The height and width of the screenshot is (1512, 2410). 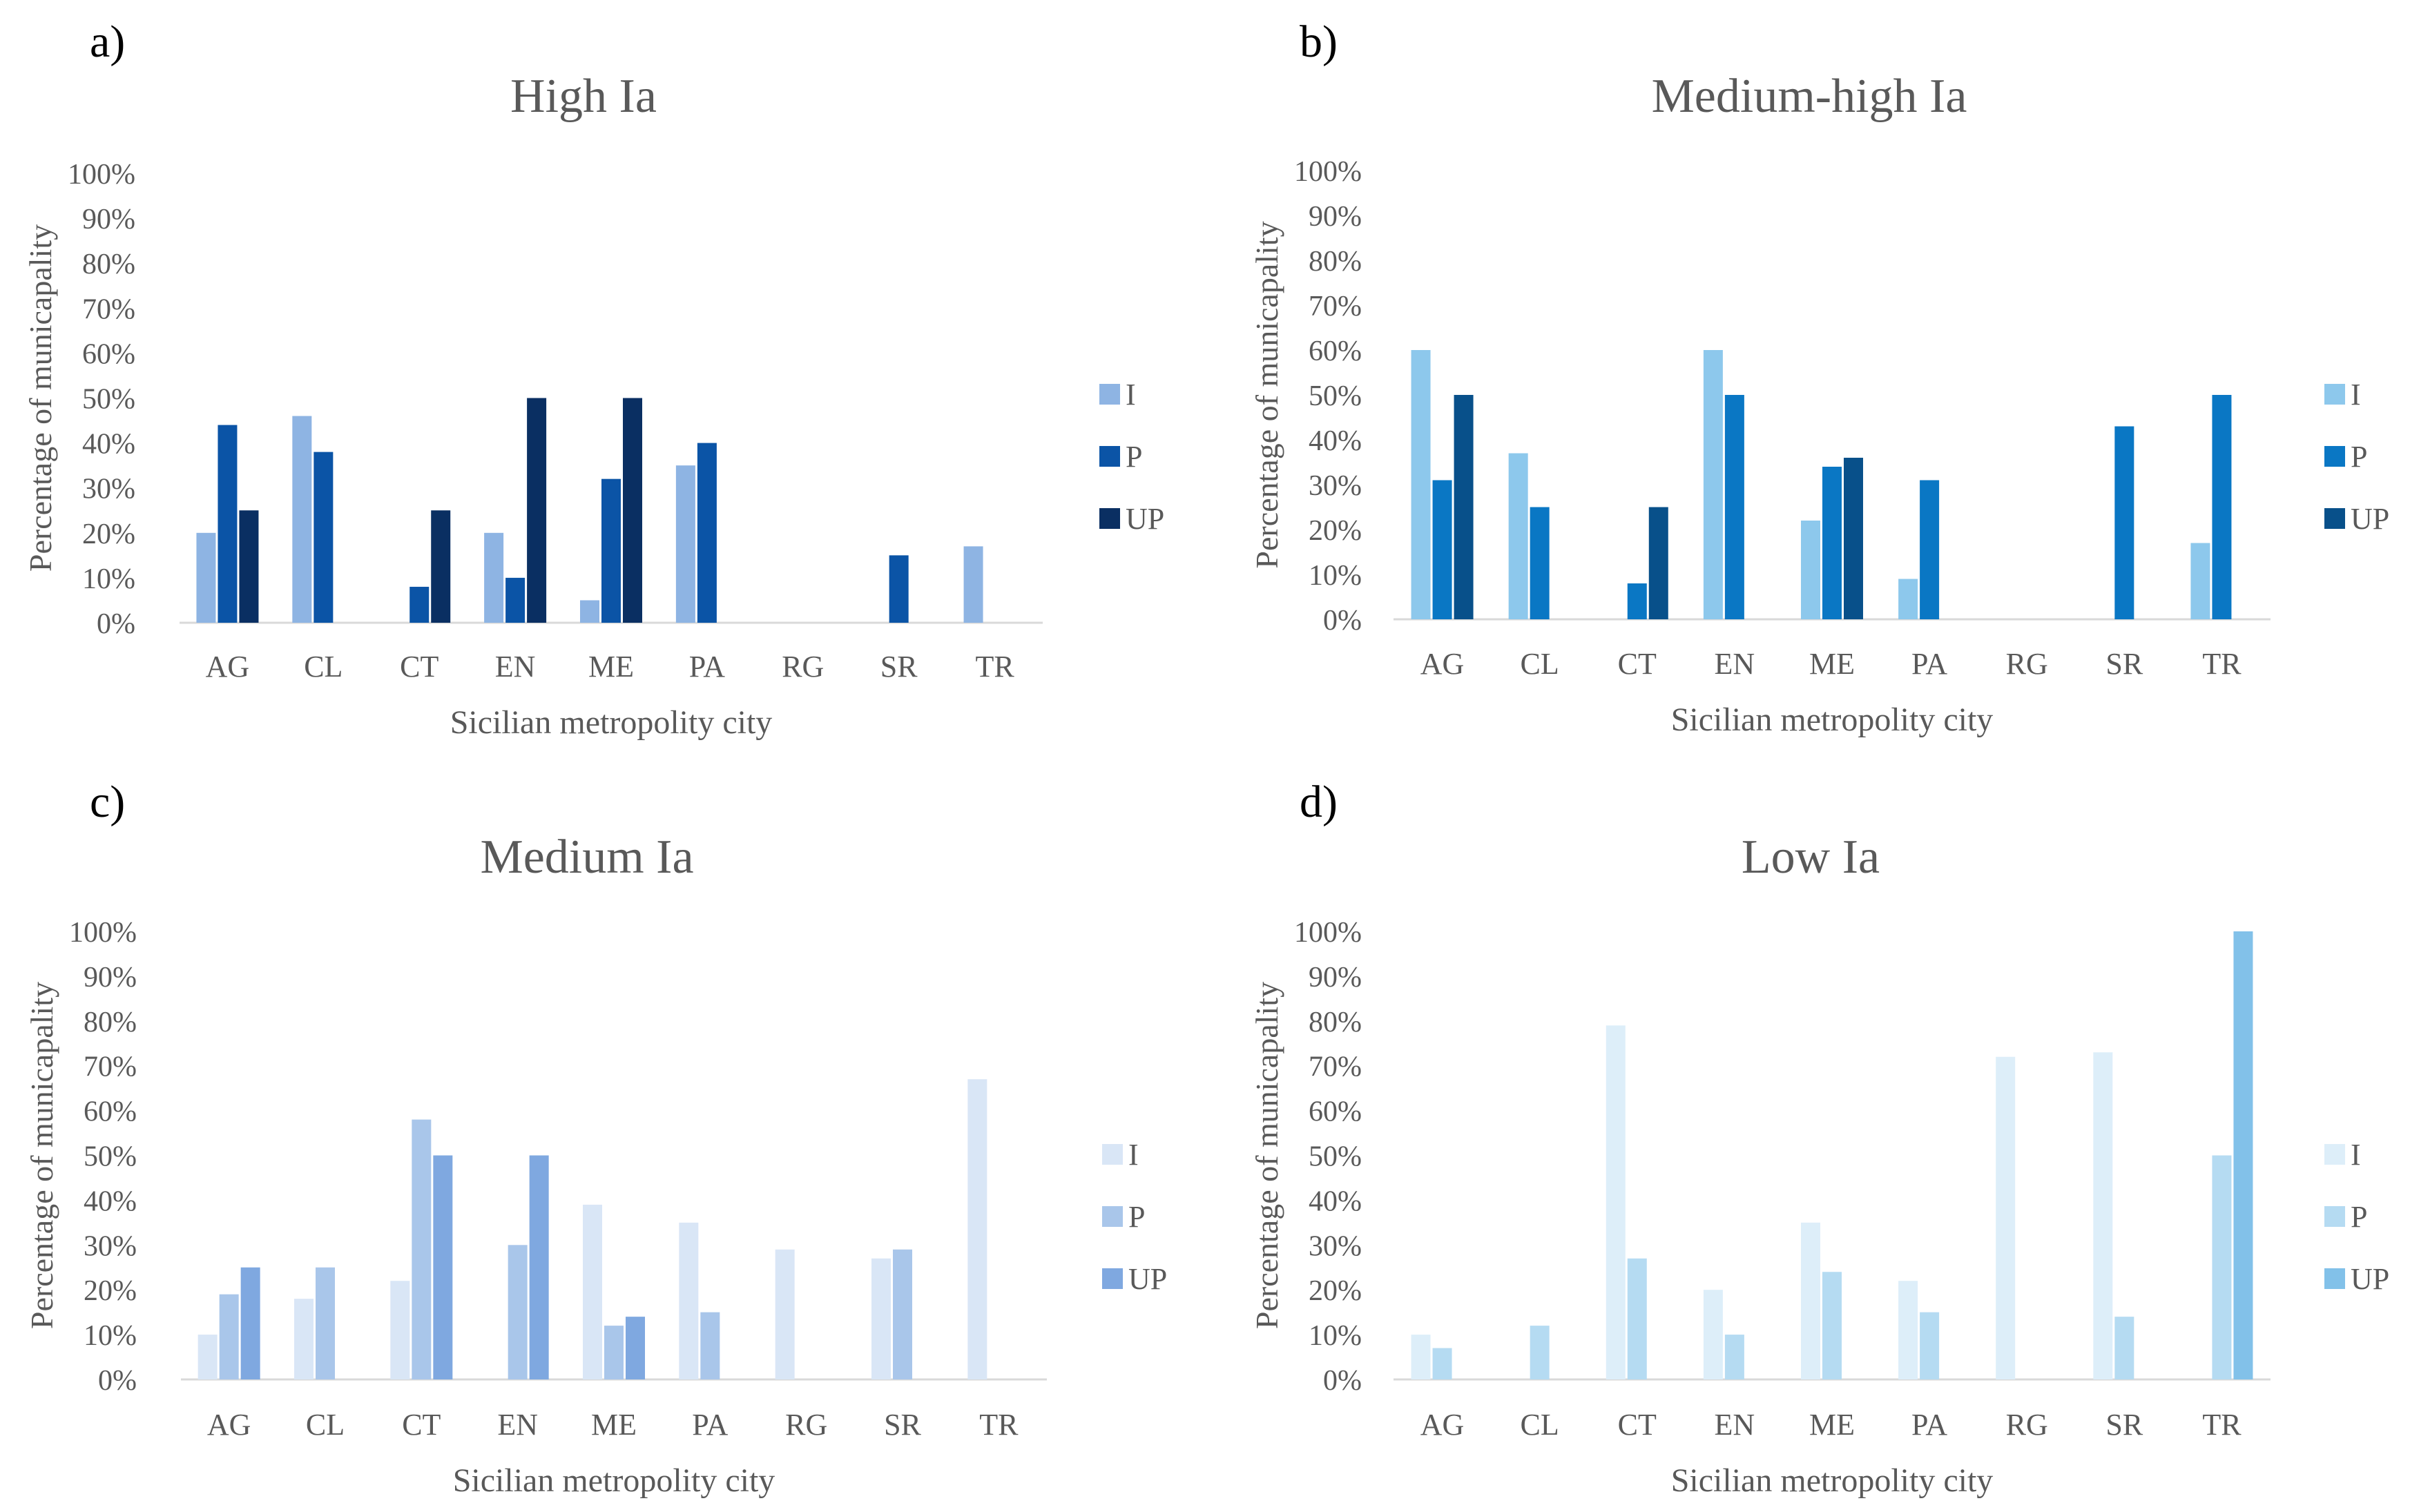 What do you see at coordinates (614, 1480) in the screenshot?
I see `x-axis-label: Sicilian metropolity city` at bounding box center [614, 1480].